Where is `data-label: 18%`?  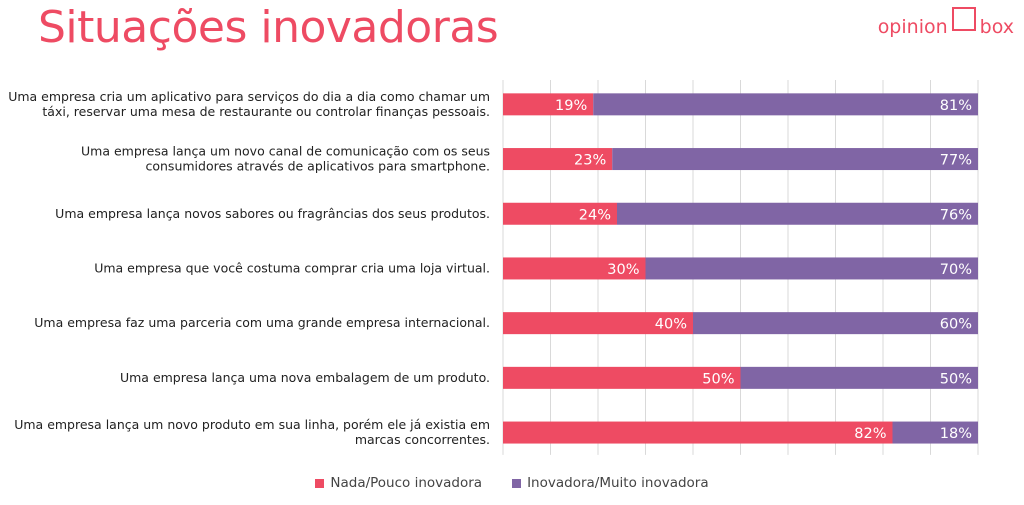 data-label: 18% is located at coordinates (956, 434).